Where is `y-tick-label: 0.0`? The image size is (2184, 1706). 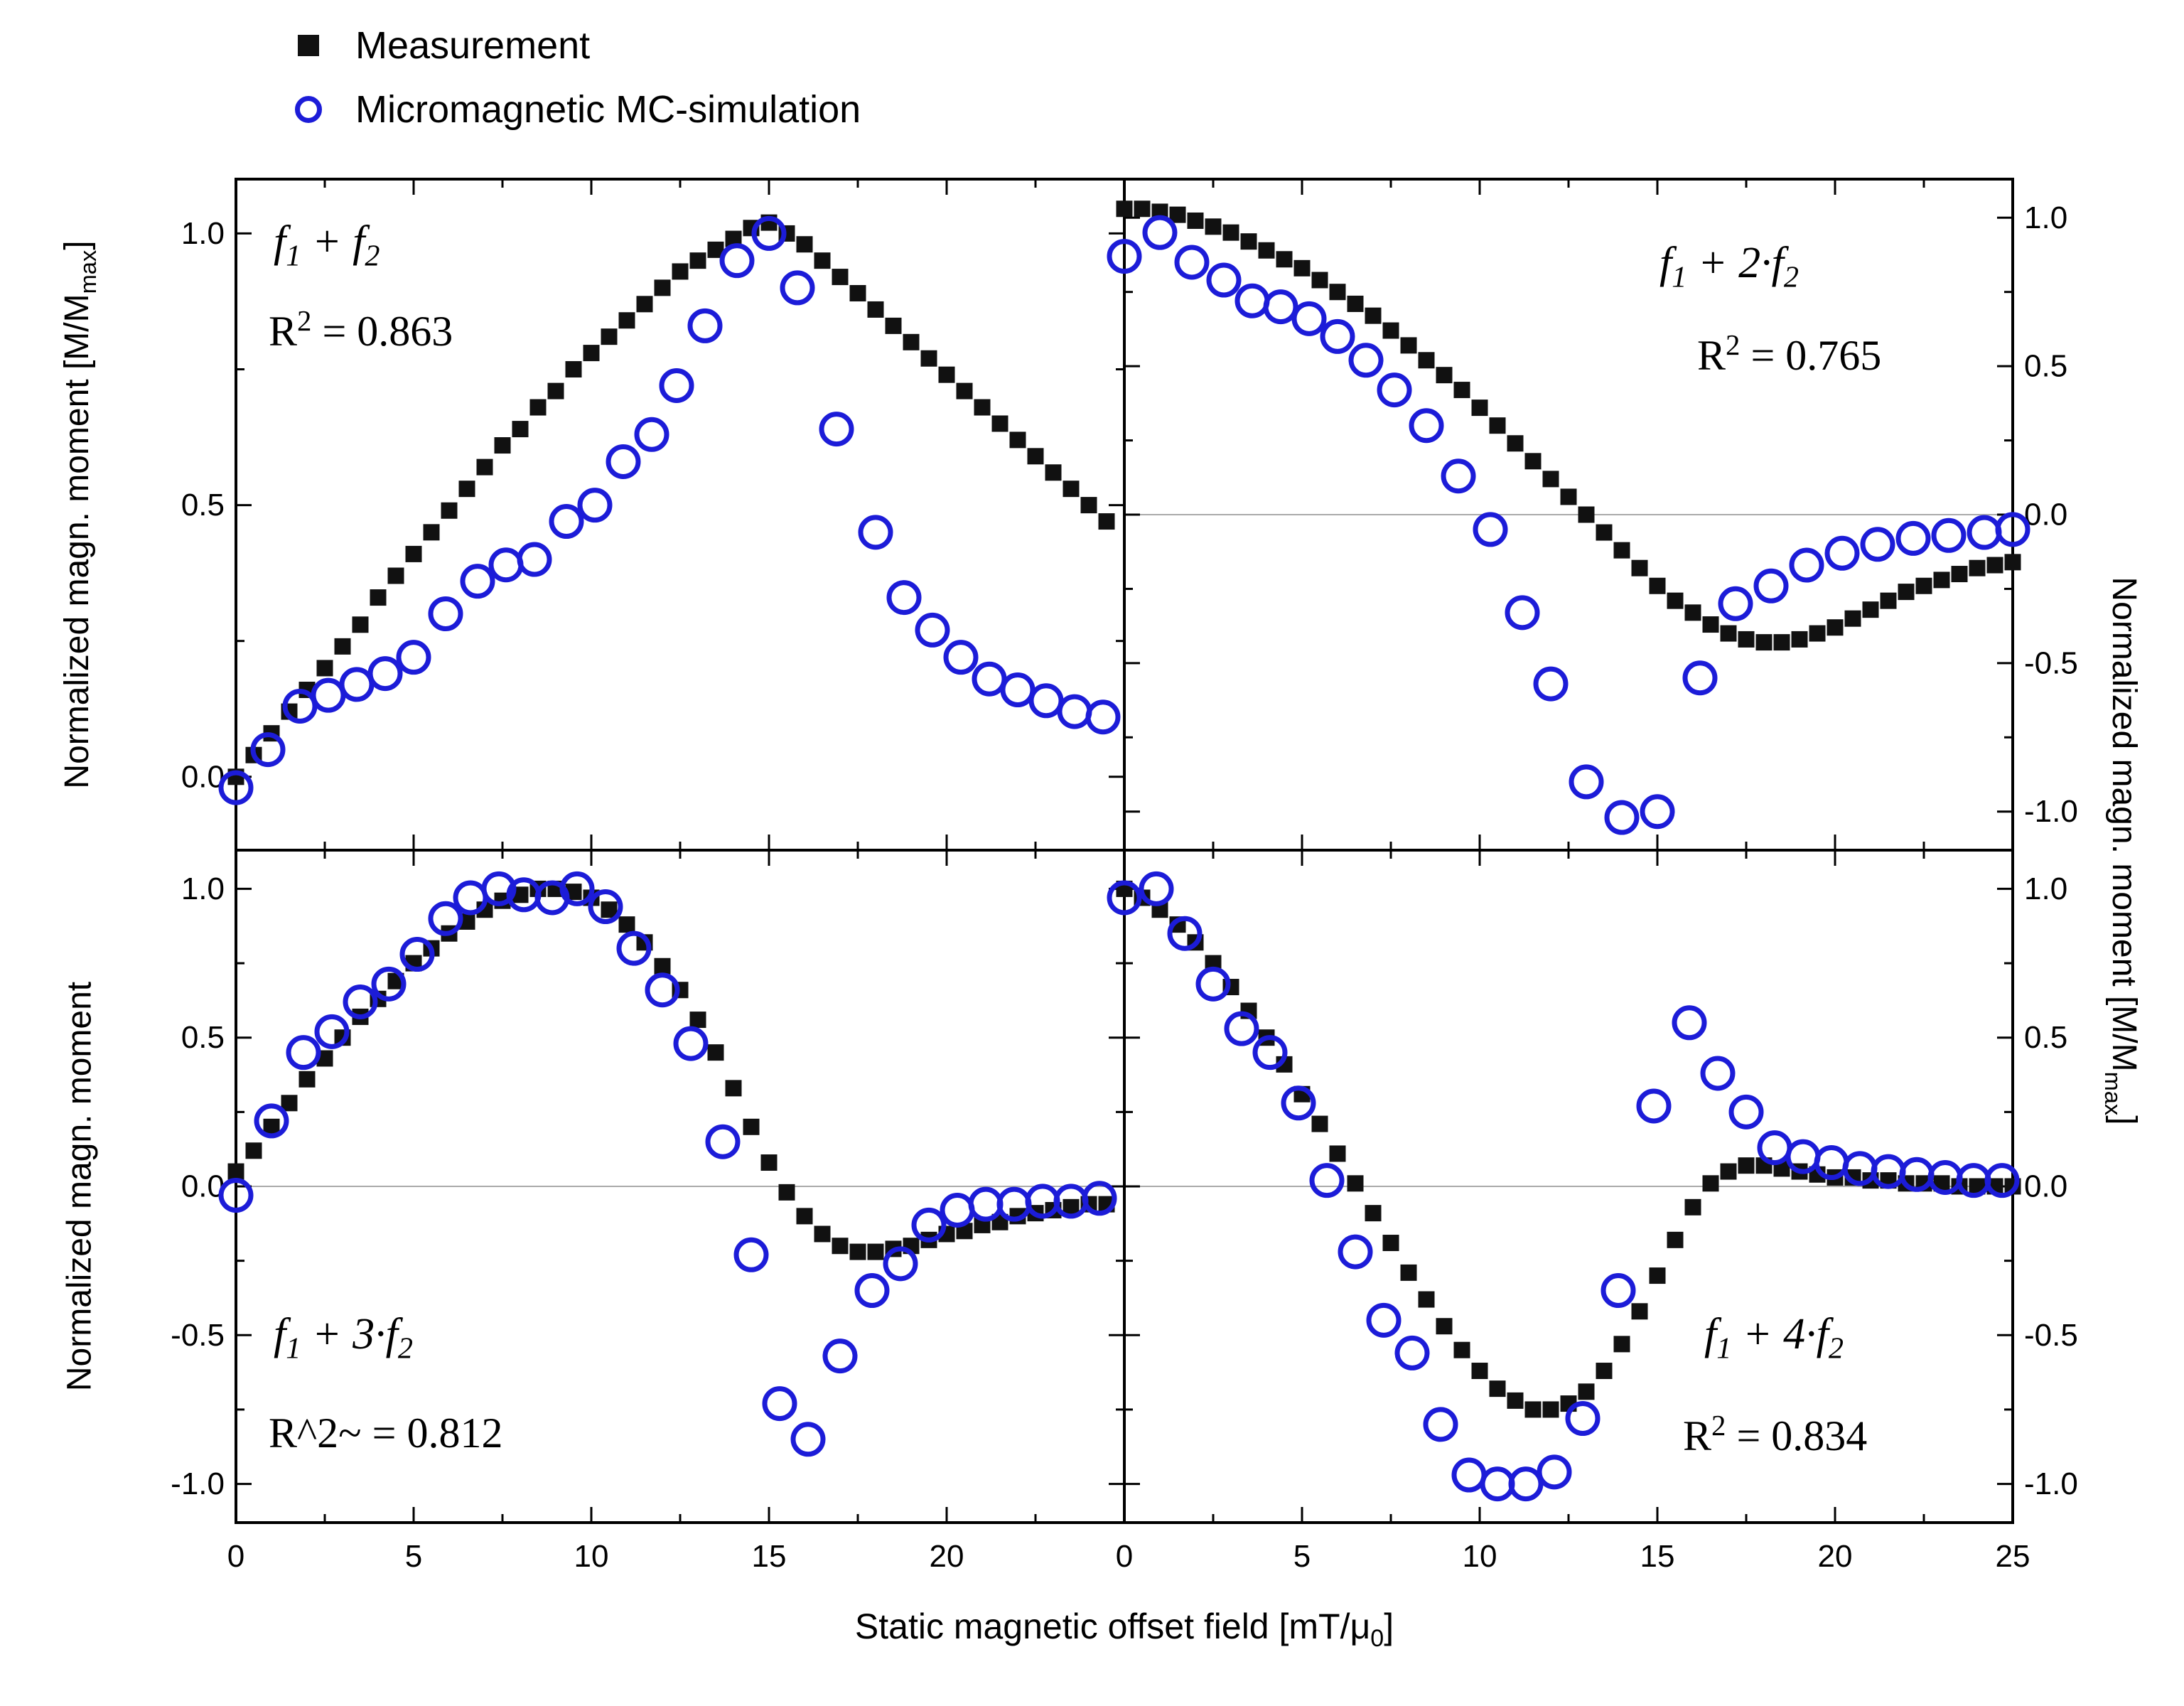 y-tick-label: 0.0 is located at coordinates (2045, 1186).